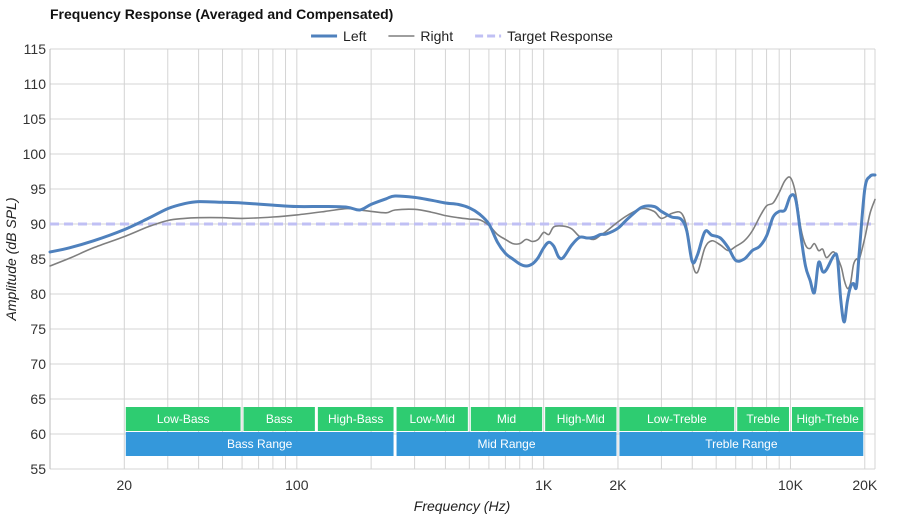 This screenshot has height=520, width=900. I want to click on y-tick-label: 105, so click(35, 119).